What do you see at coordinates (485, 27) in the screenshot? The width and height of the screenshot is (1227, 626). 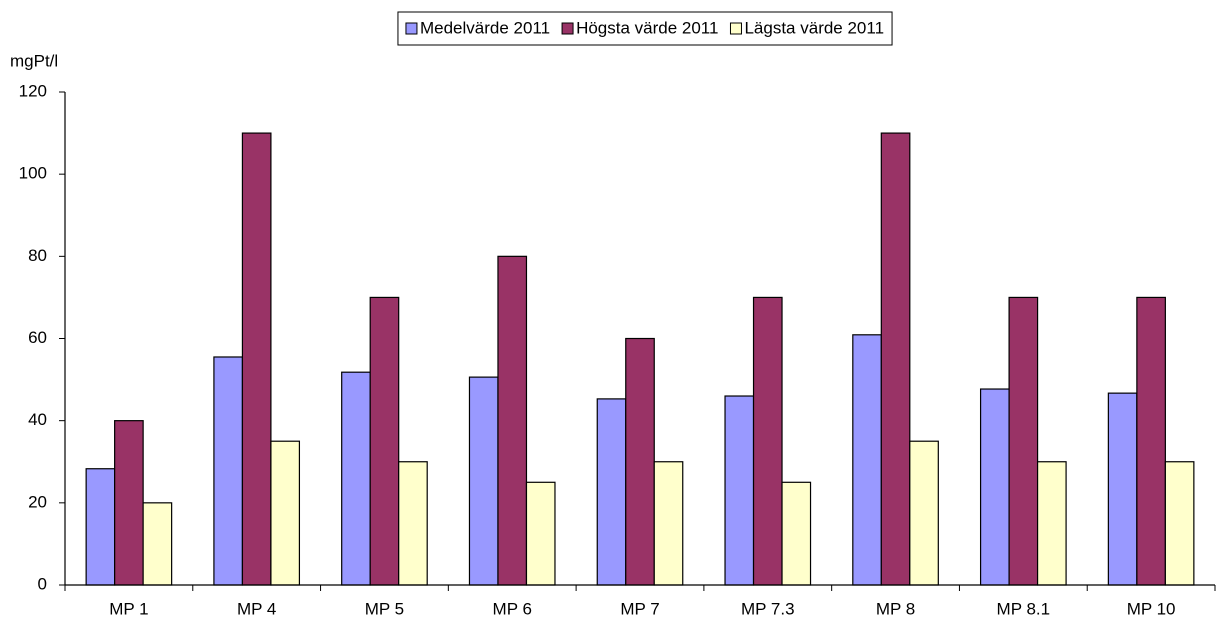 I see `legend-label: Medelvärde 2011` at bounding box center [485, 27].